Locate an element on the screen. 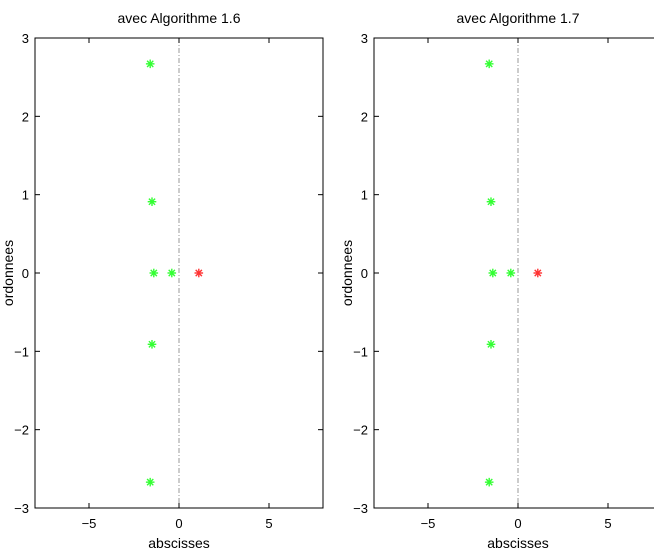 This screenshot has width=654, height=555. chart-title: avec Algorithme 1.7 is located at coordinates (518, 18).